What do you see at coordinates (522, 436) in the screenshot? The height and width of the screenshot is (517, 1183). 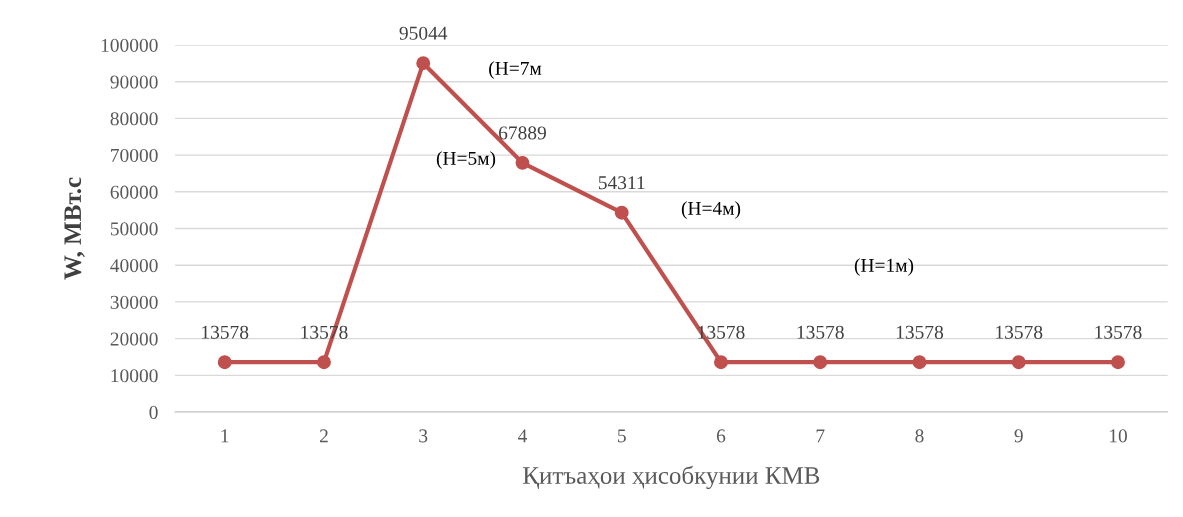 I see `x-tick-label: 4` at bounding box center [522, 436].